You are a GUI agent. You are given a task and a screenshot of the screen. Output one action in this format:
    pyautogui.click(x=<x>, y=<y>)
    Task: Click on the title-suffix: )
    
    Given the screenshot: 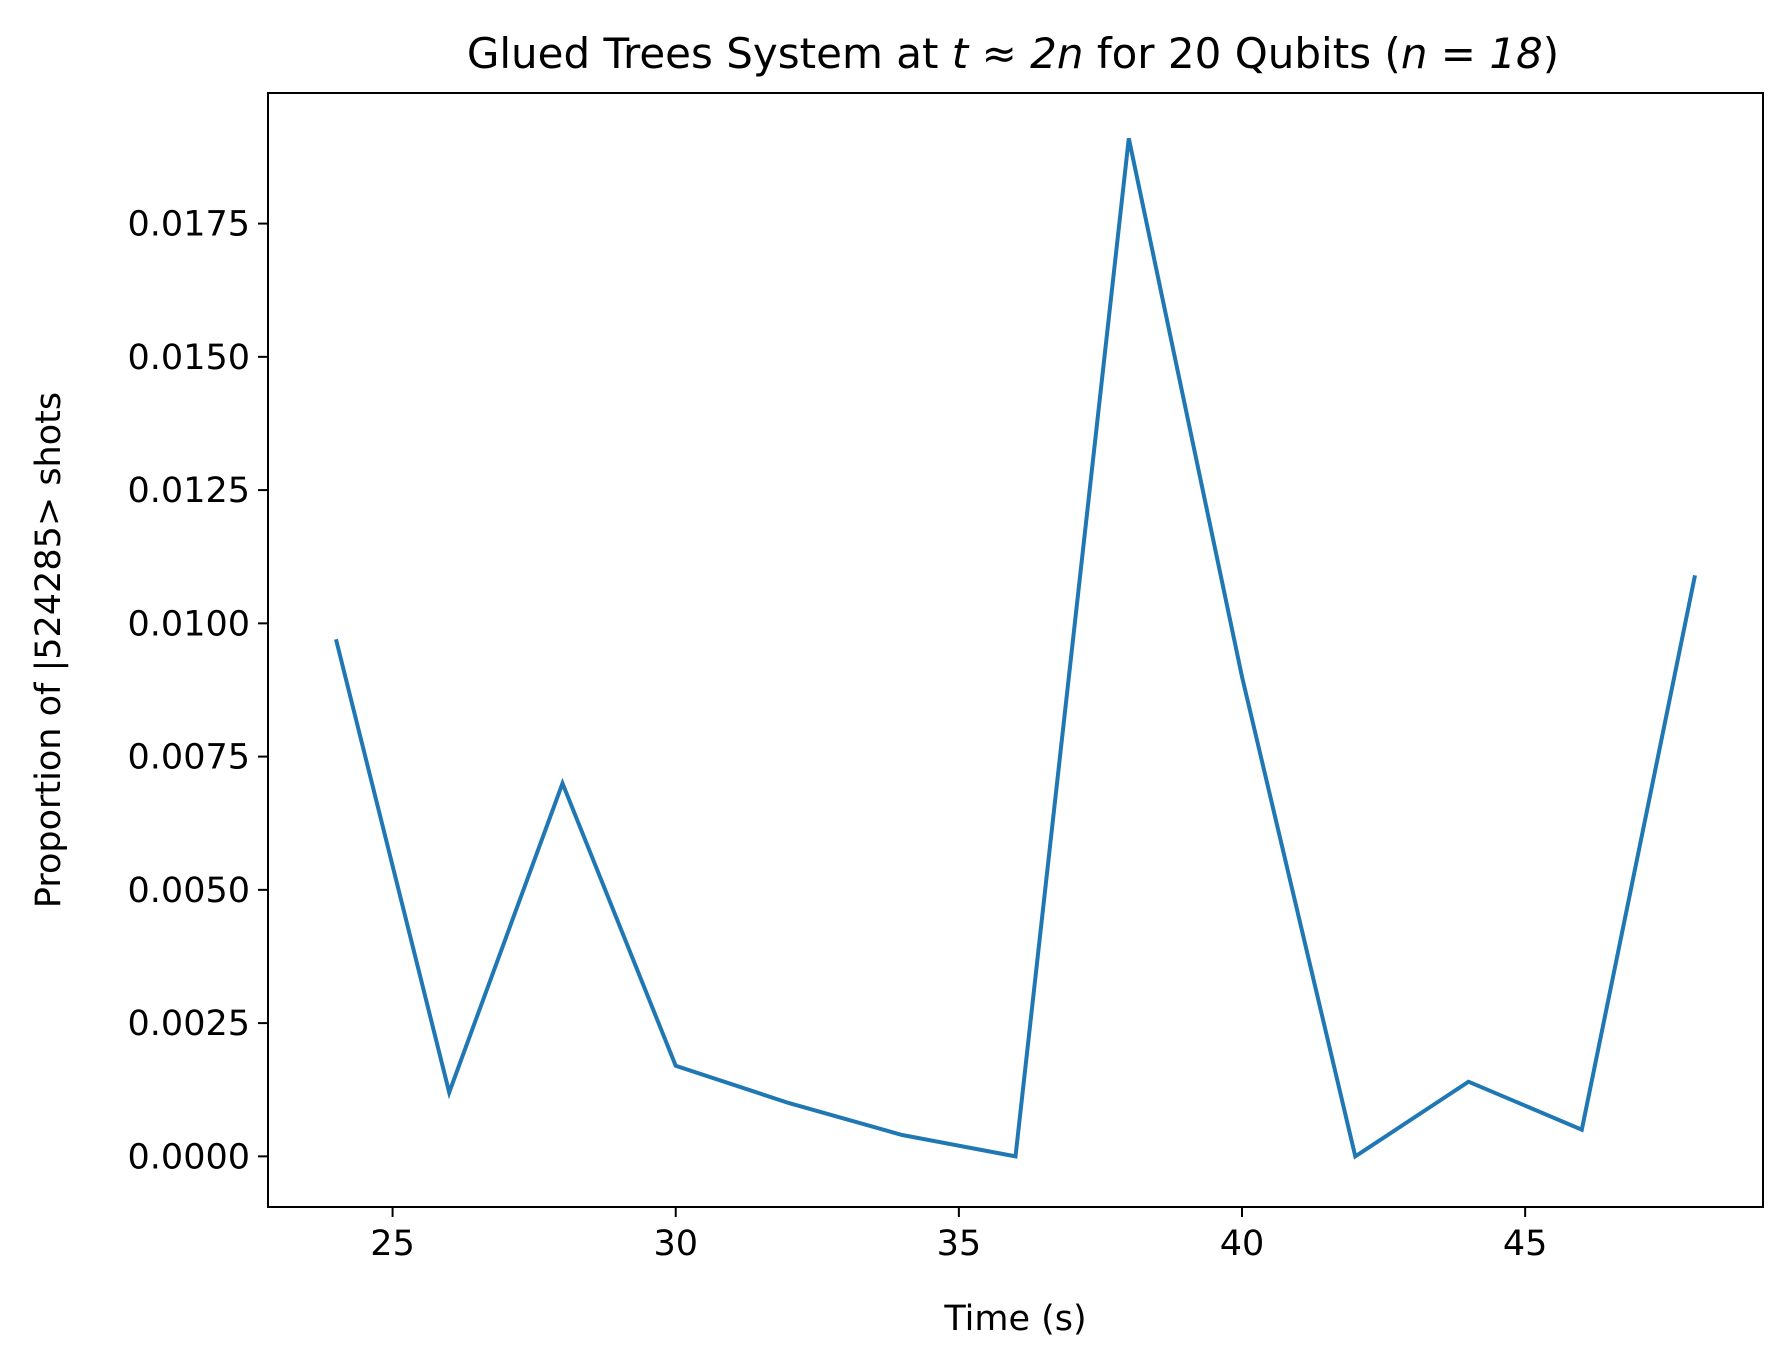 What is the action you would take?
    pyautogui.click(x=1551, y=53)
    